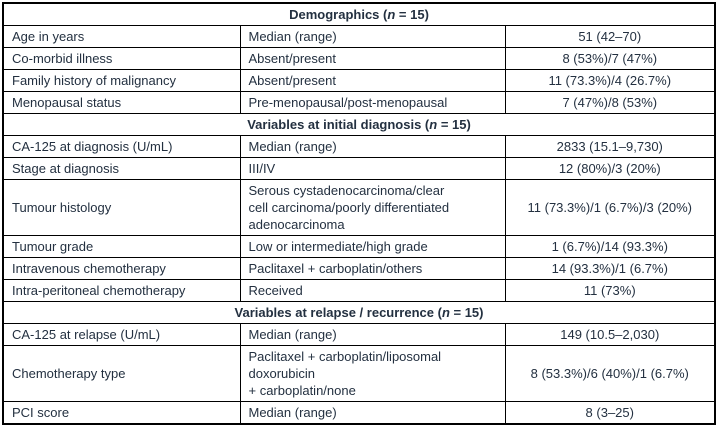 The height and width of the screenshot is (427, 716). Describe the element at coordinates (372, 168) in the screenshot. I see `description-cell: III/IV` at that location.